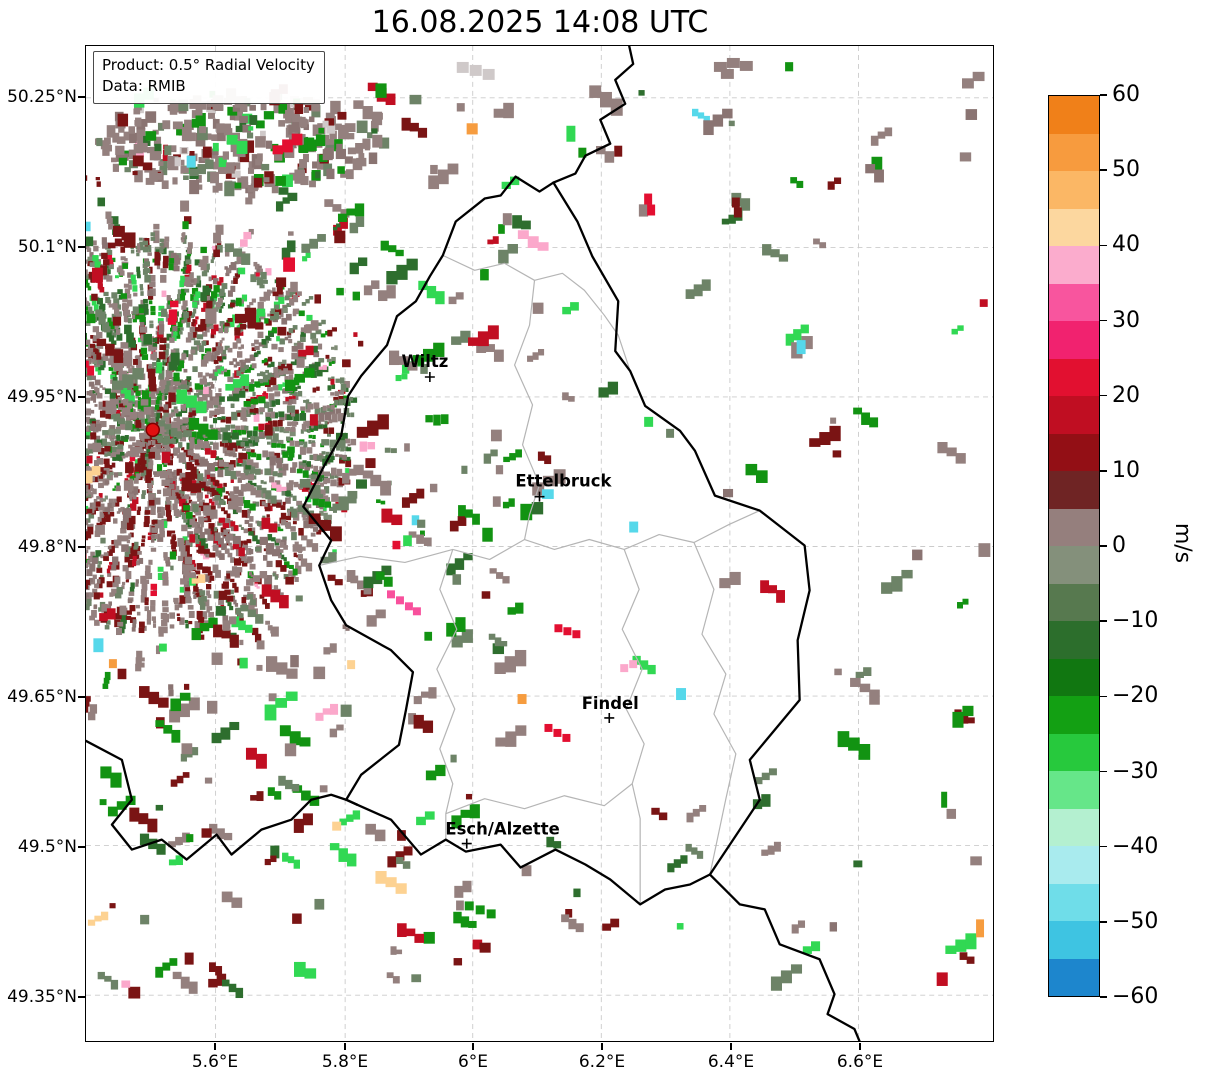 The height and width of the screenshot is (1081, 1207). What do you see at coordinates (47, 547) in the screenshot?
I see `y-tick-label: 49.8°N` at bounding box center [47, 547].